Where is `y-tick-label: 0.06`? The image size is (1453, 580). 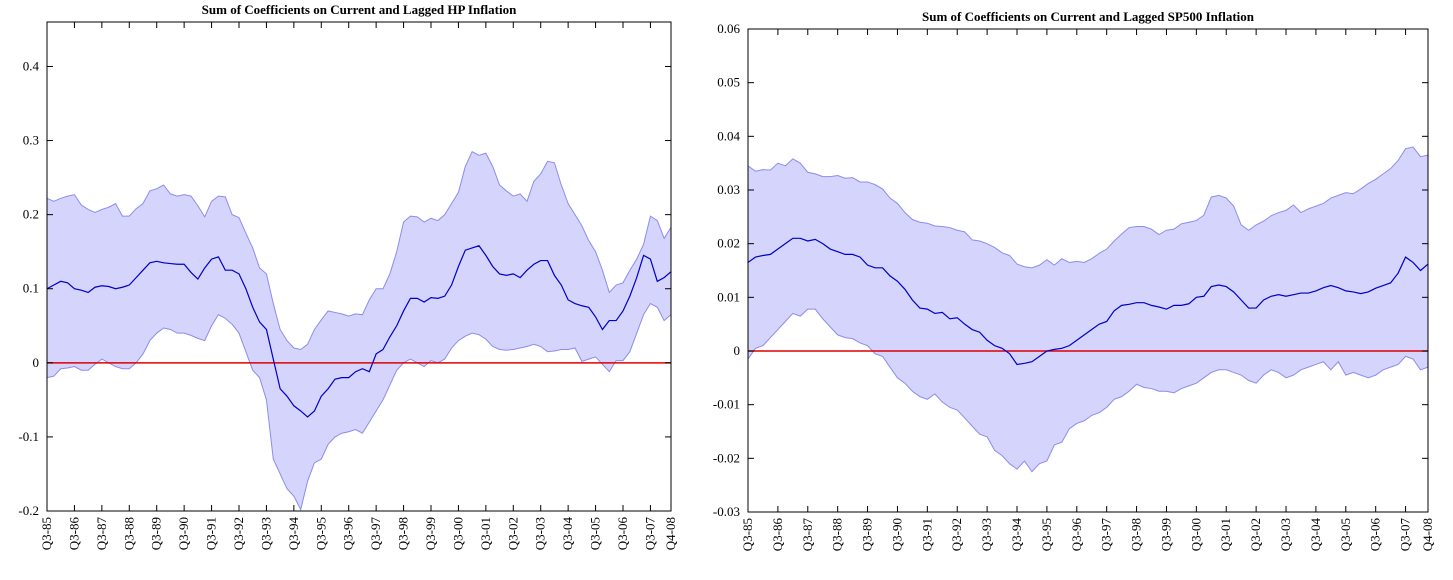 y-tick-label: 0.06 is located at coordinates (728, 28).